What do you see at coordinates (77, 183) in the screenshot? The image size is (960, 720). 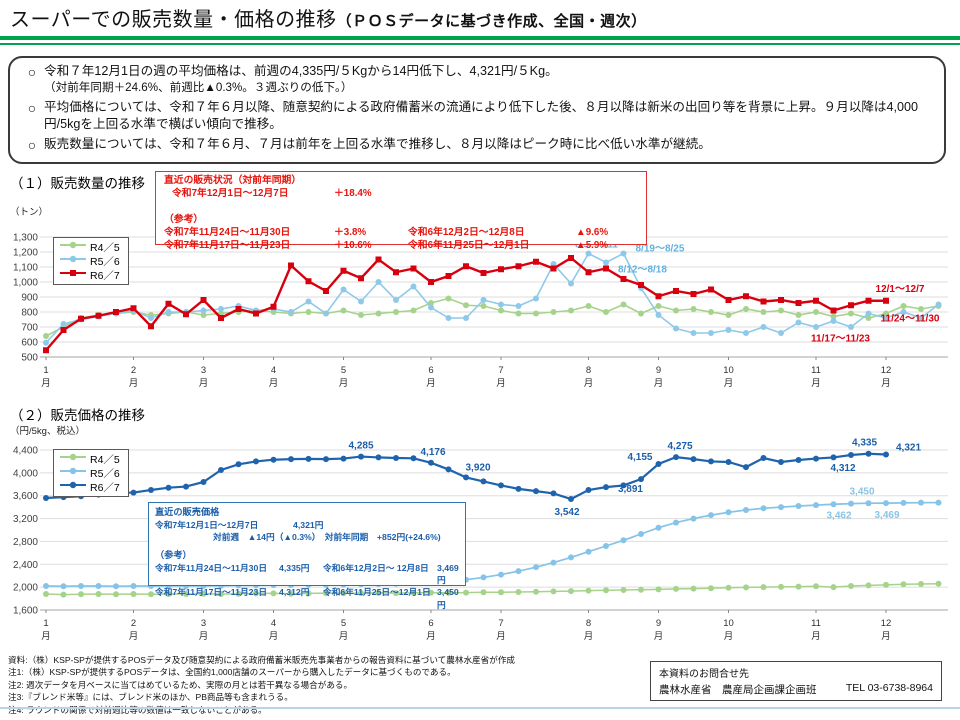 I see `section1-heading: （１）販売数量の推移` at bounding box center [77, 183].